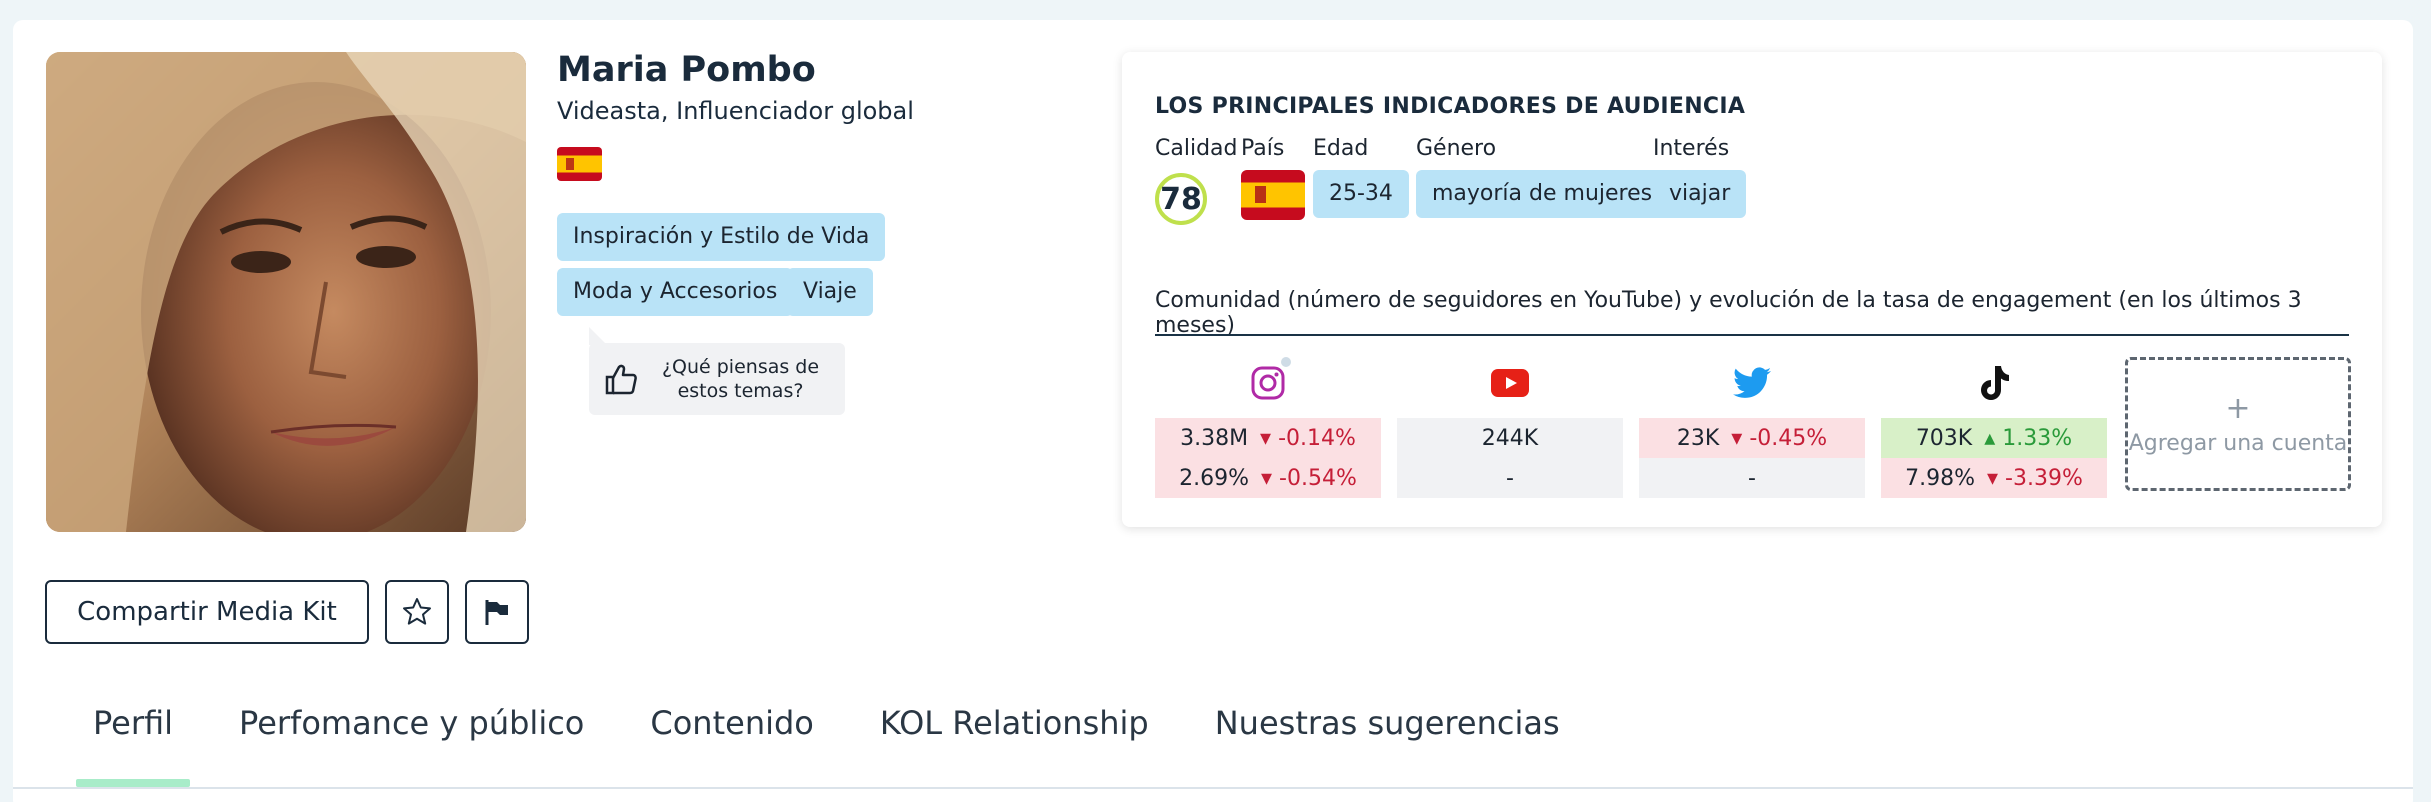  I want to click on add-account-label: Agregar una cuenta, so click(2238, 443).